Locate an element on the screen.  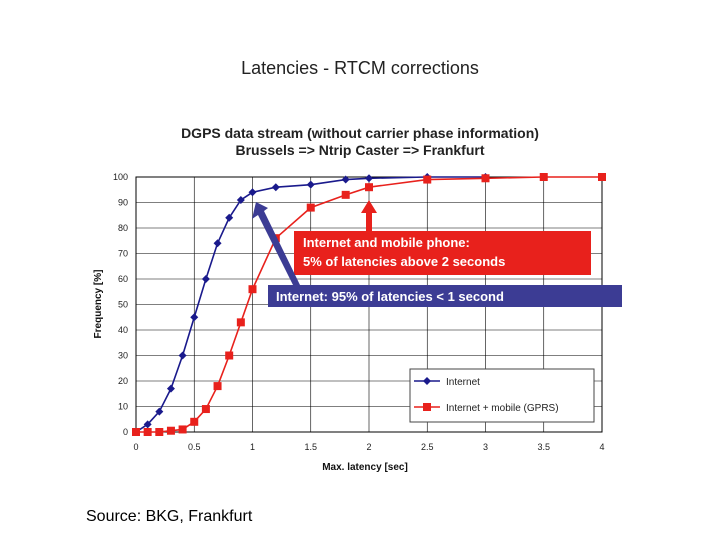
red-callout-line-1: Internet and mobile phone: is located at coordinates (386, 242).